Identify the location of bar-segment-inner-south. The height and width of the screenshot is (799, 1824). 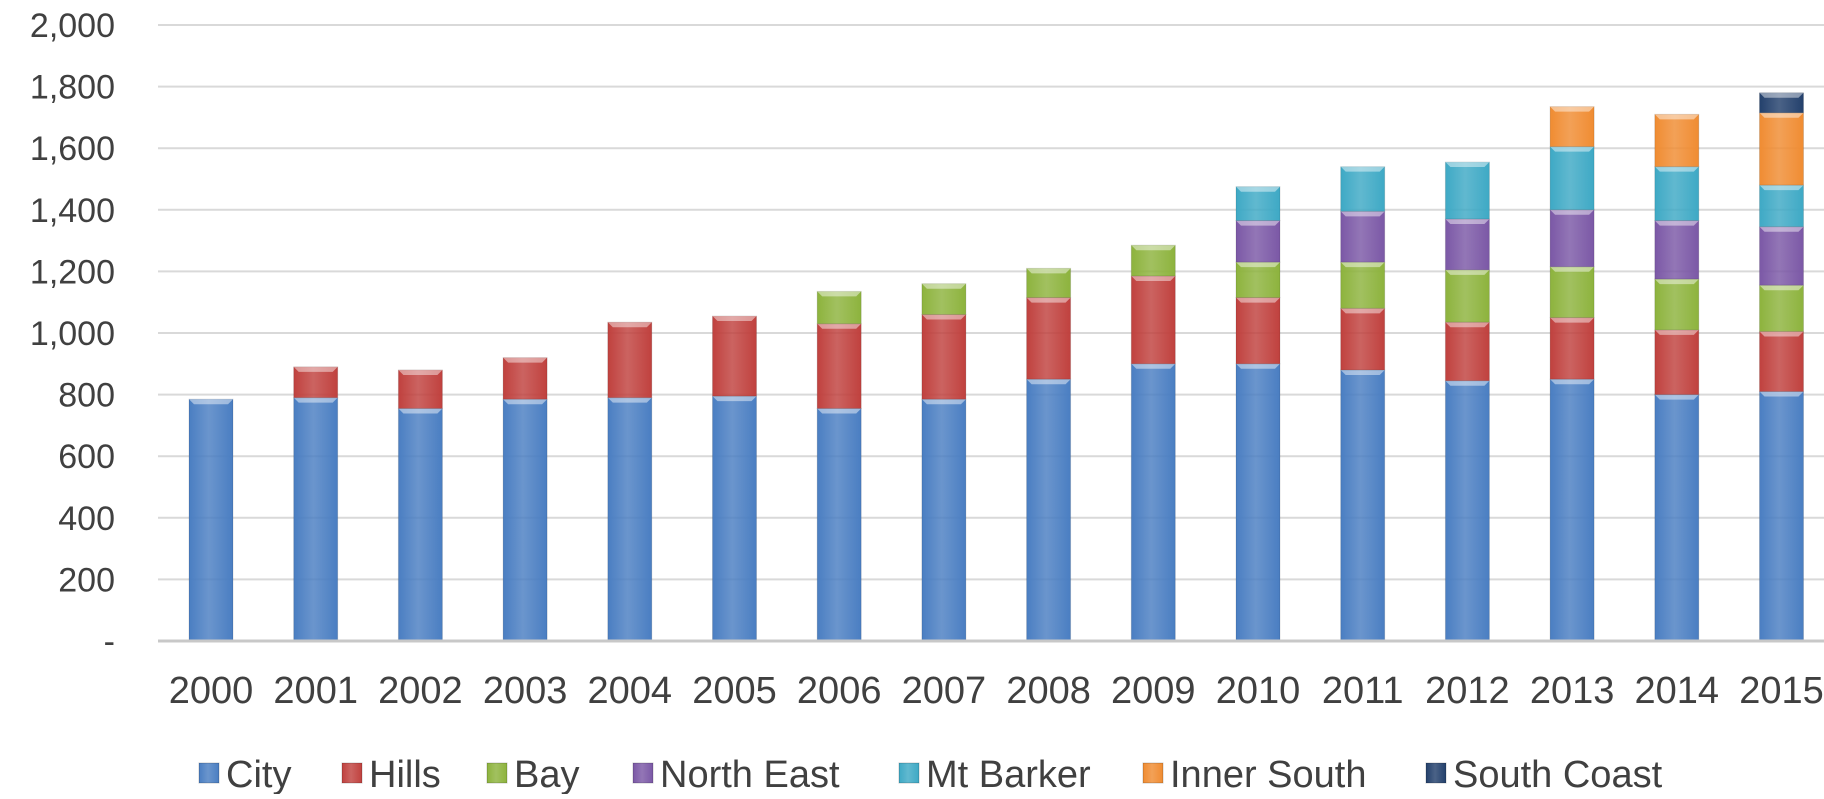
(1572, 127).